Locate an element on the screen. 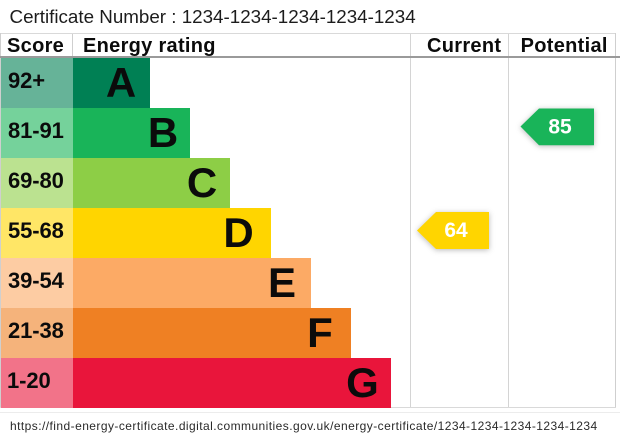  svg-text: 64 is located at coordinates (456, 230).